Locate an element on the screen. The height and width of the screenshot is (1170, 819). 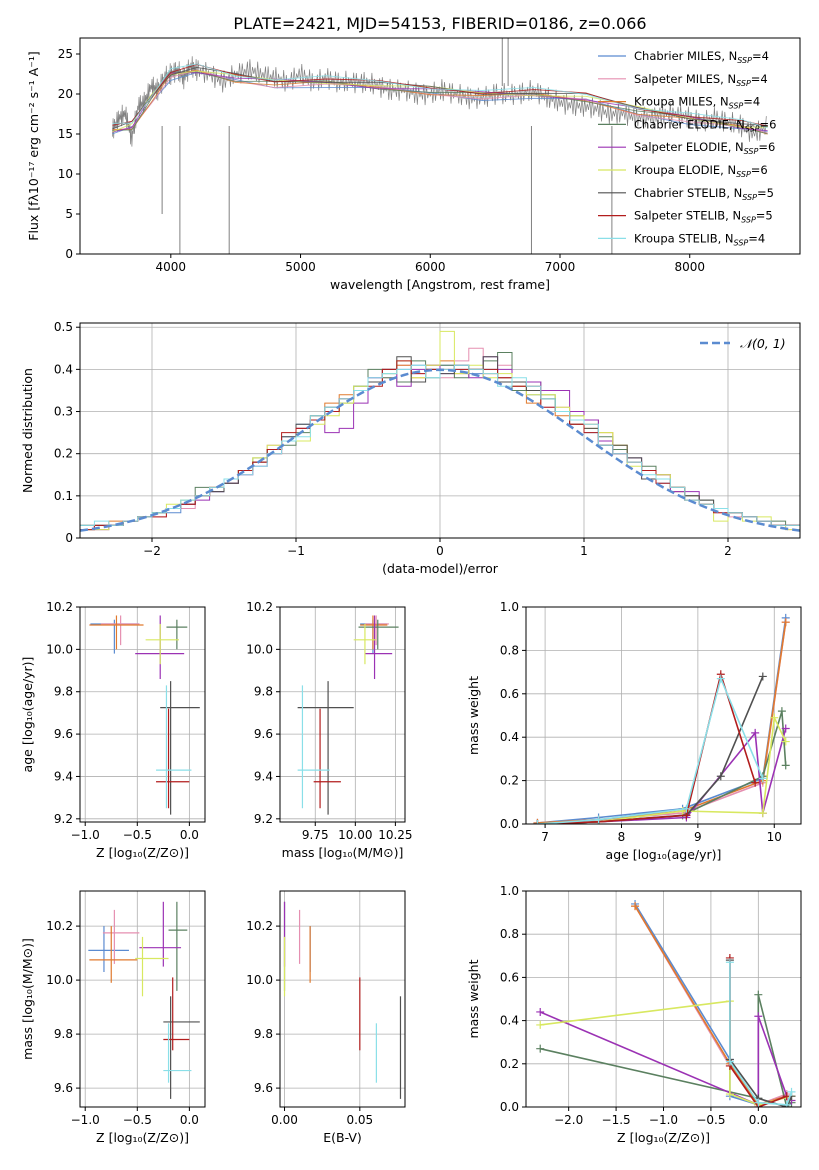
y-axis-label: mass weight is located at coordinates (473, 715).